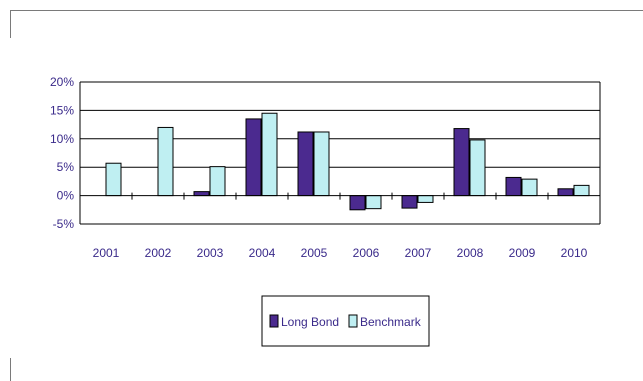 This screenshot has height=381, width=643. What do you see at coordinates (274, 321) in the screenshot?
I see `legend-swatch-long-bond` at bounding box center [274, 321].